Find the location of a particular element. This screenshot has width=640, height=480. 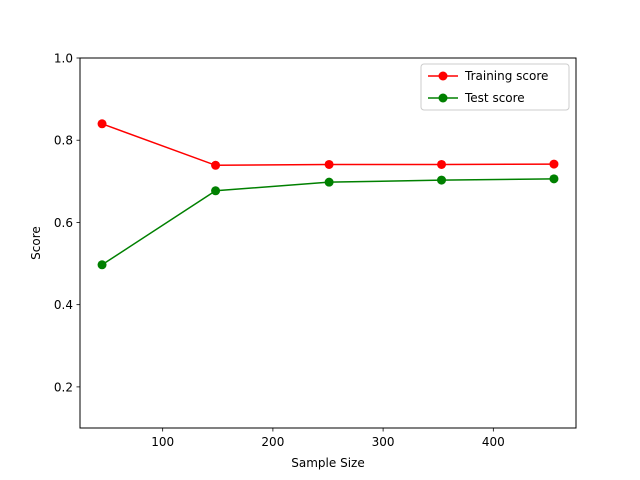

legend-label-training: Training score is located at coordinates (506, 76).